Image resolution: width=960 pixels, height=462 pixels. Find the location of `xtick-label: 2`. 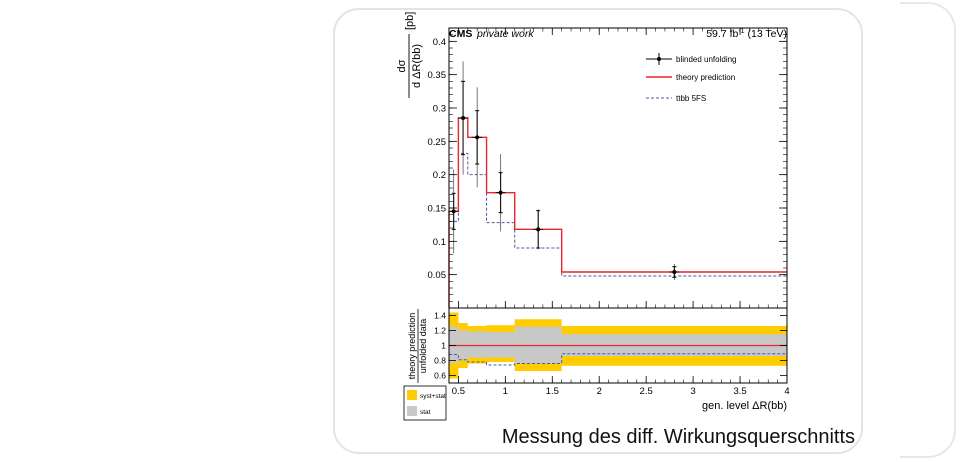

xtick-label: 2 is located at coordinates (599, 391).